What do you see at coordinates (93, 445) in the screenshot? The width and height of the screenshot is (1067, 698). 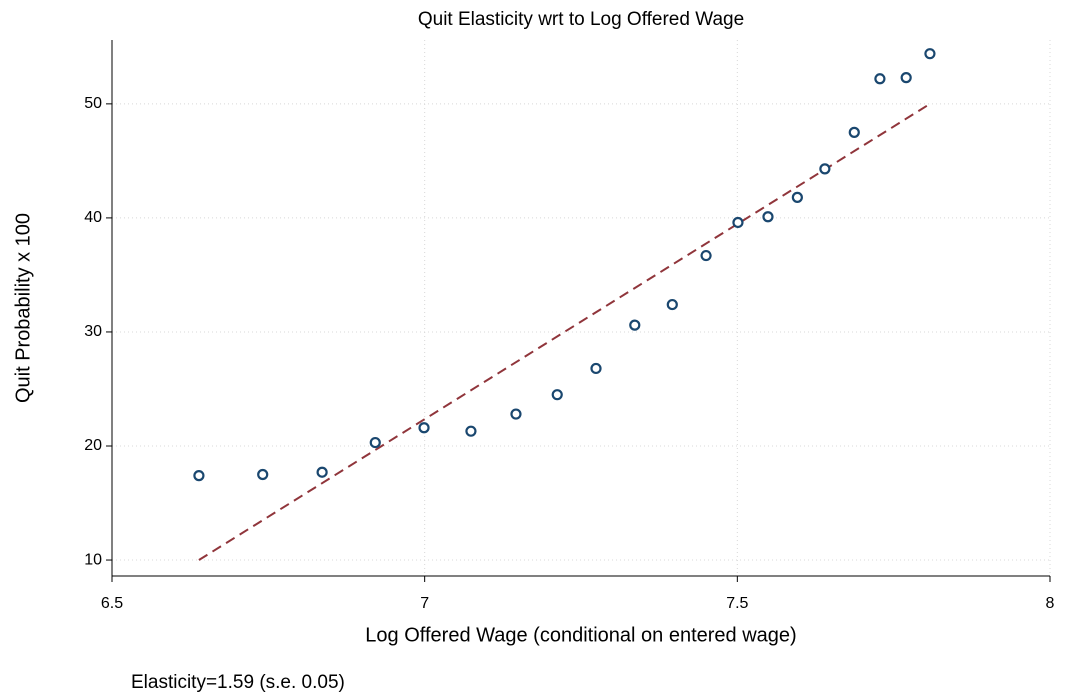 I see `y-tick-label: 20` at bounding box center [93, 445].